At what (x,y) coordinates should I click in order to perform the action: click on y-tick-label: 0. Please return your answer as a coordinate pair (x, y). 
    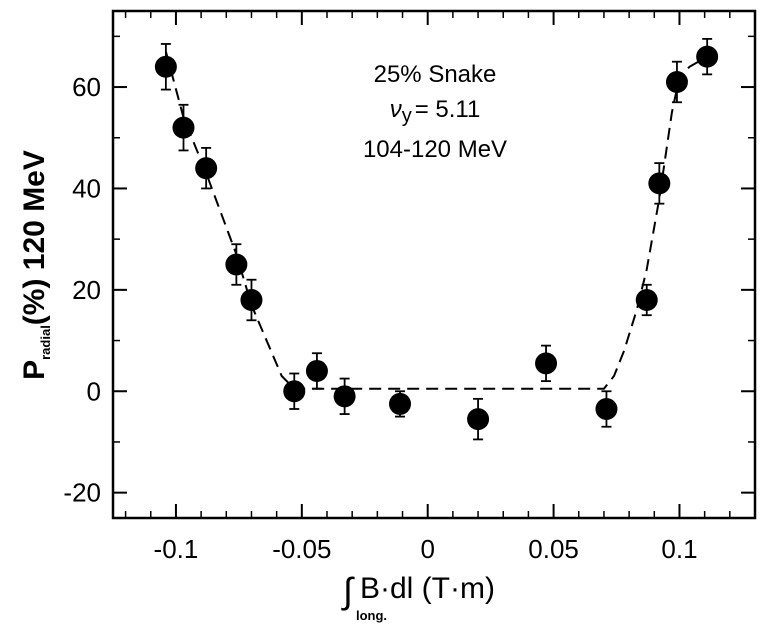
    Looking at the image, I should click on (94, 391).